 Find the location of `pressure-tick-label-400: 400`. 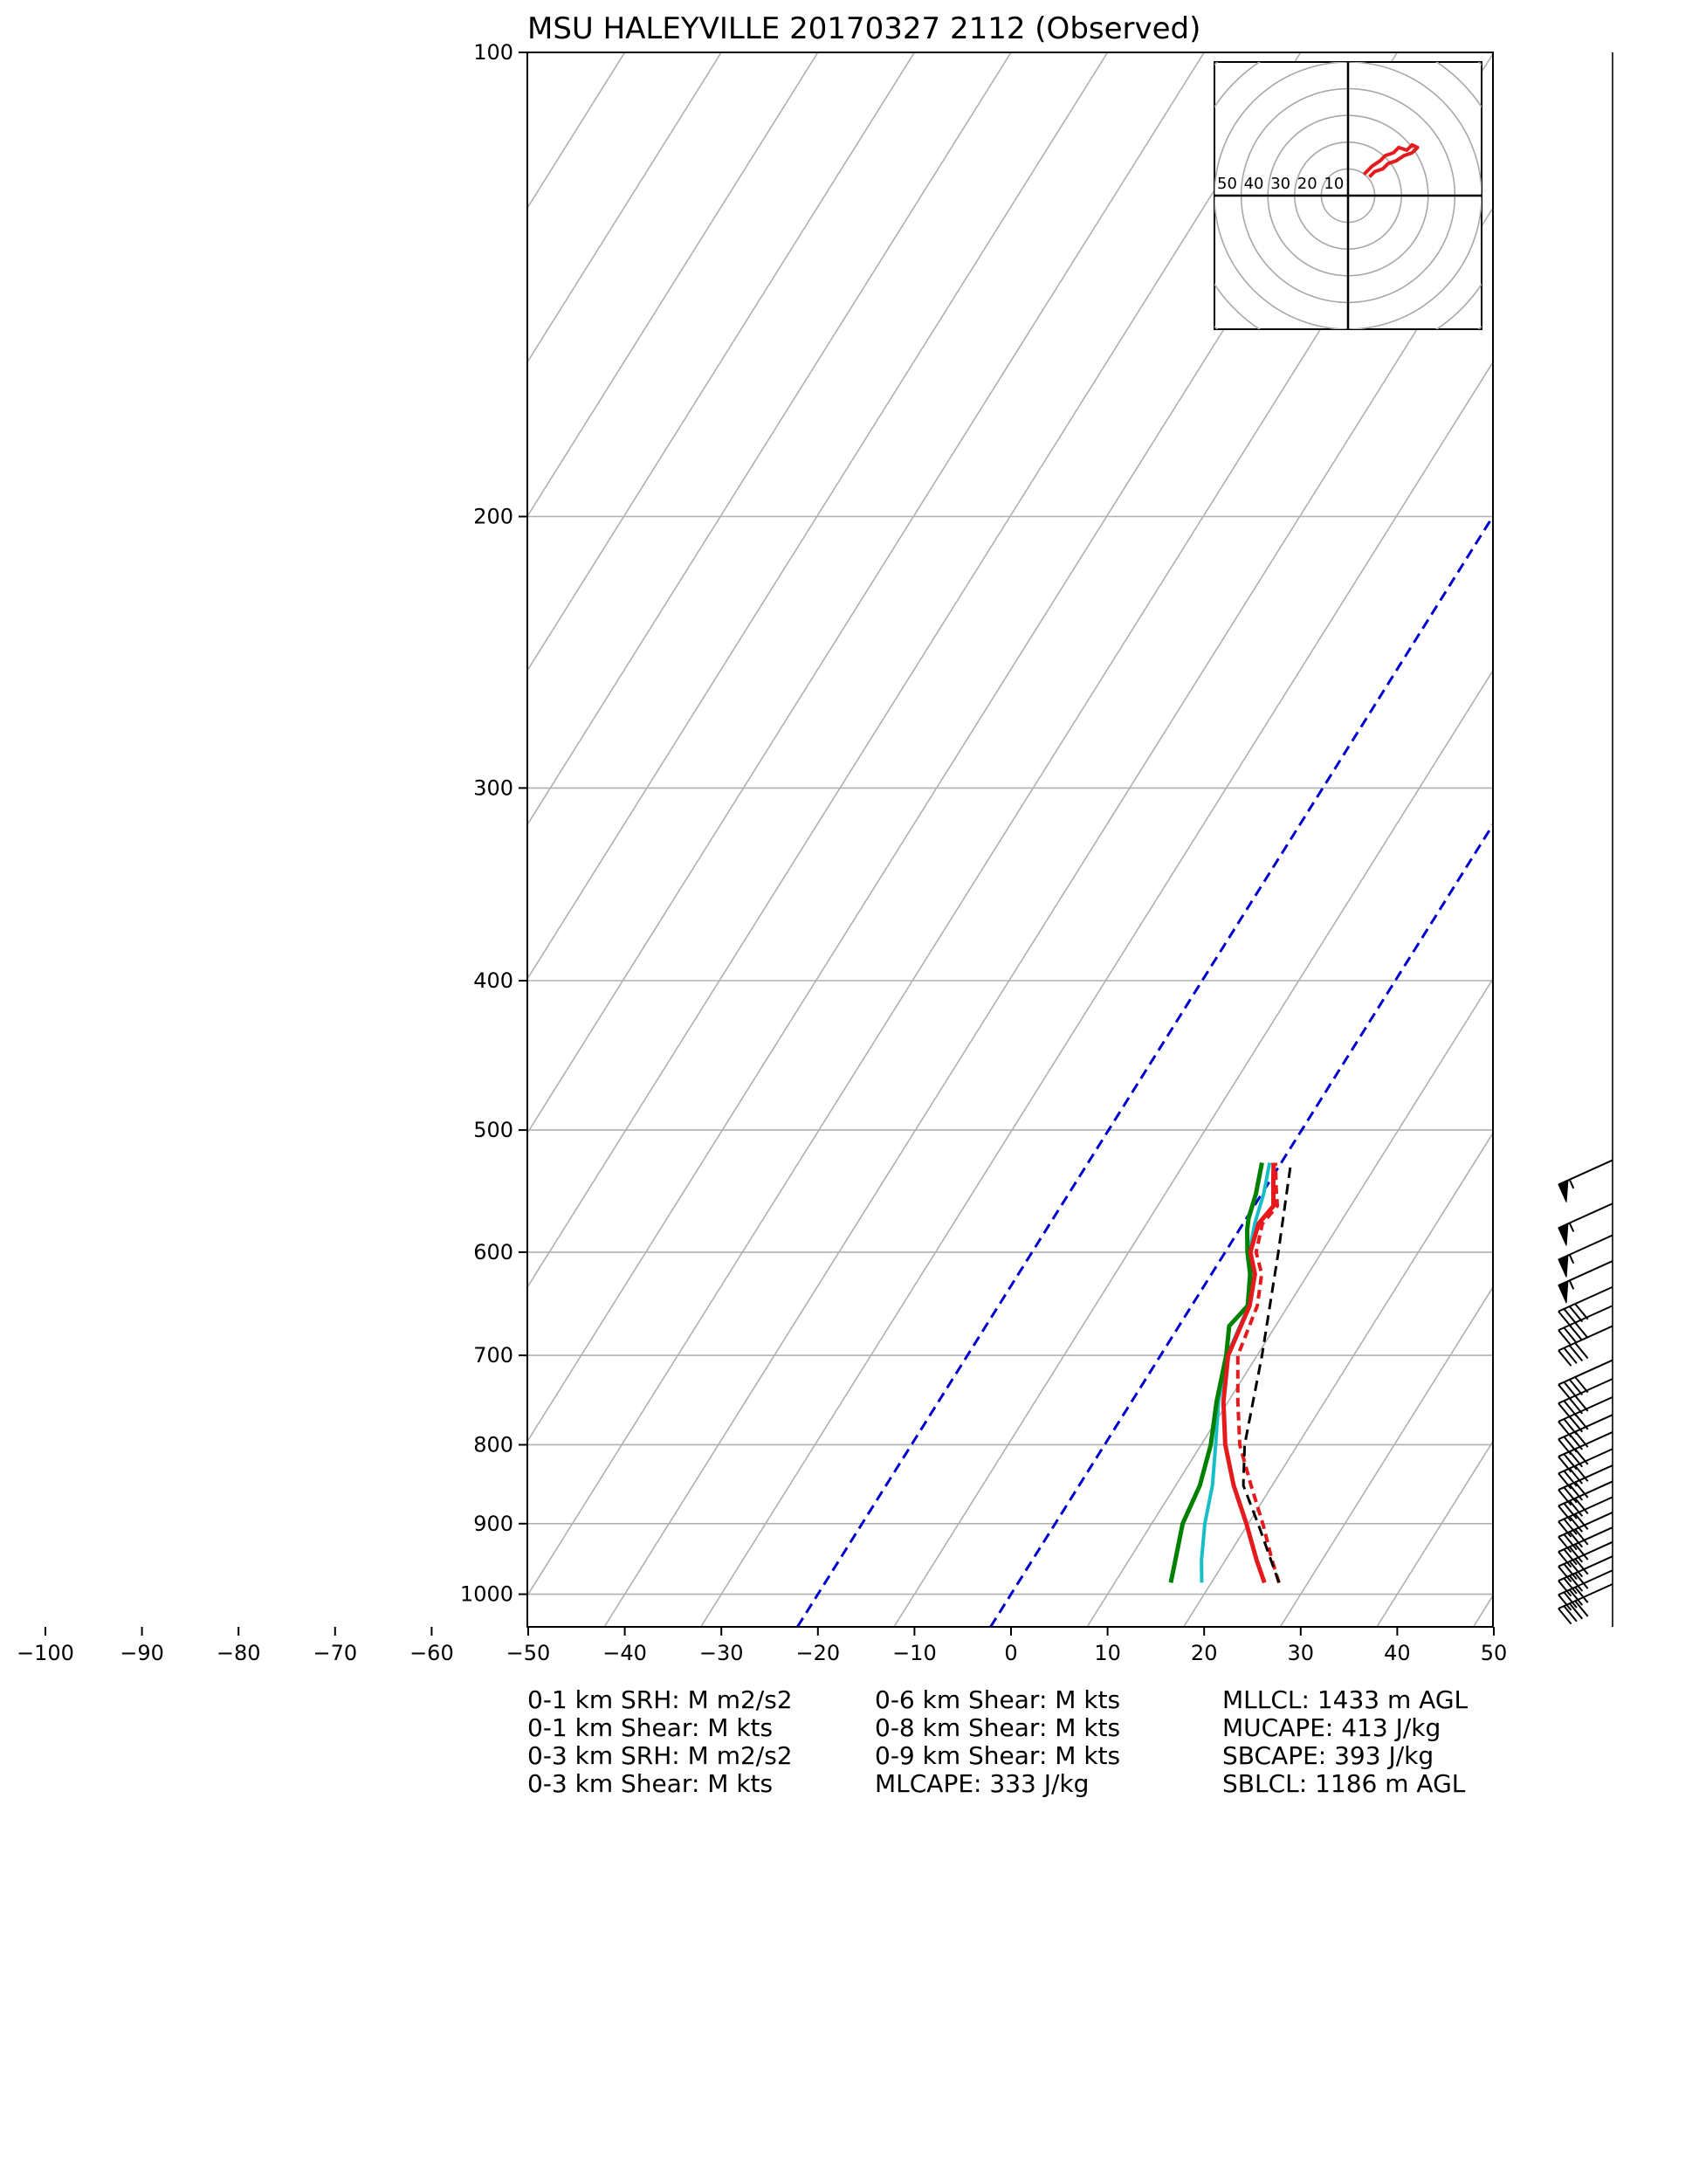

pressure-tick-label-400: 400 is located at coordinates (493, 980).